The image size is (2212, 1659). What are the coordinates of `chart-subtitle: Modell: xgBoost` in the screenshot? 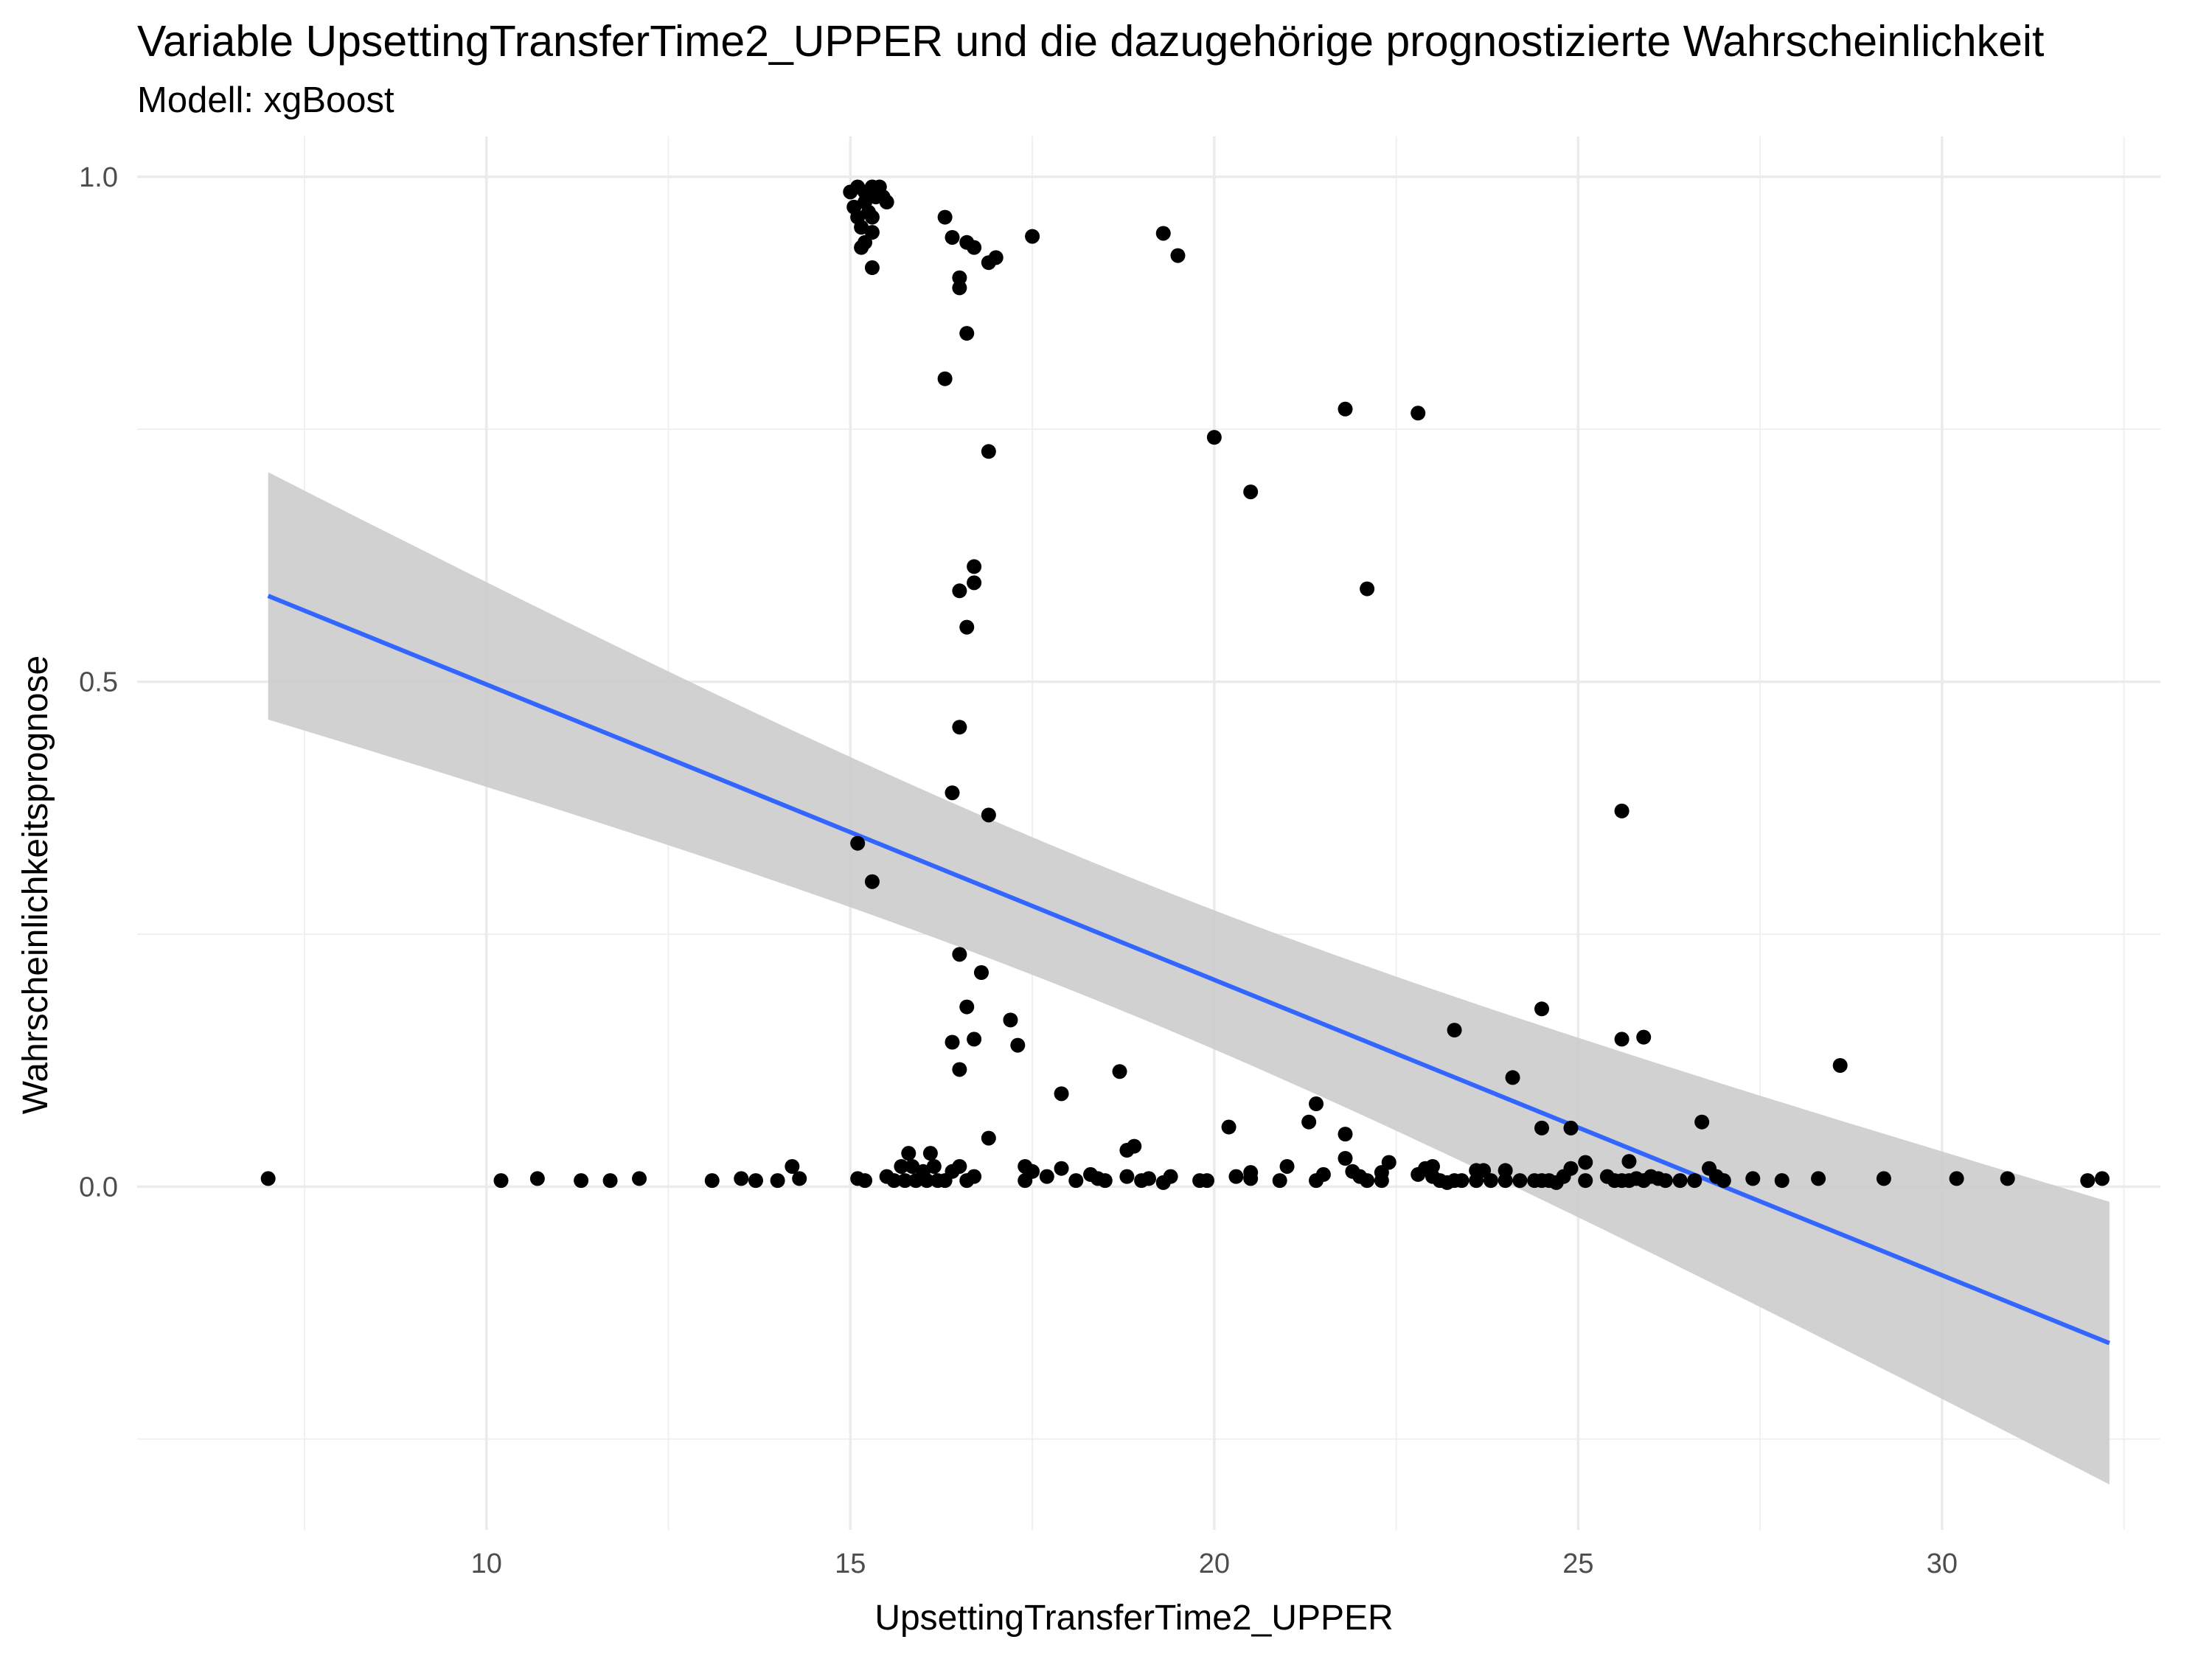 It's located at (265, 100).